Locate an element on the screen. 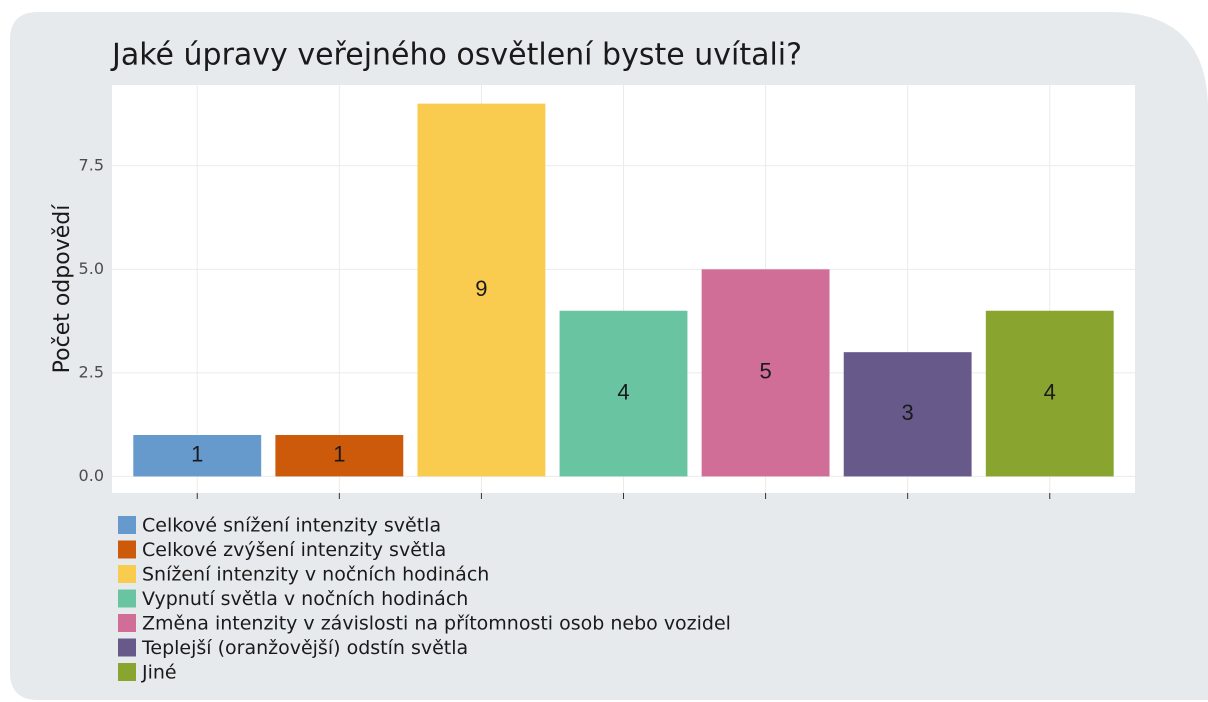 The height and width of the screenshot is (702, 1208). y-axis-label: Počet odpovědí is located at coordinates (62, 289).